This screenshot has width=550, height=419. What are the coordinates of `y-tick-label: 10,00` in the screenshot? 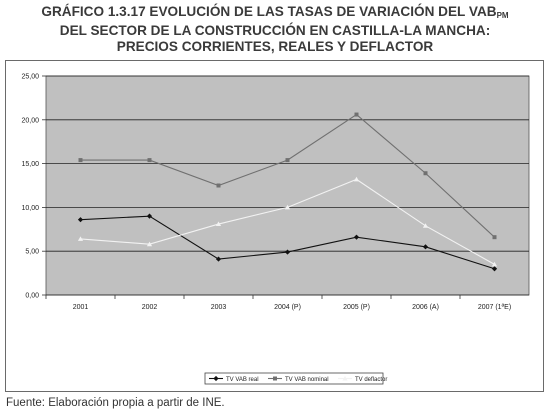 It's located at (30, 208).